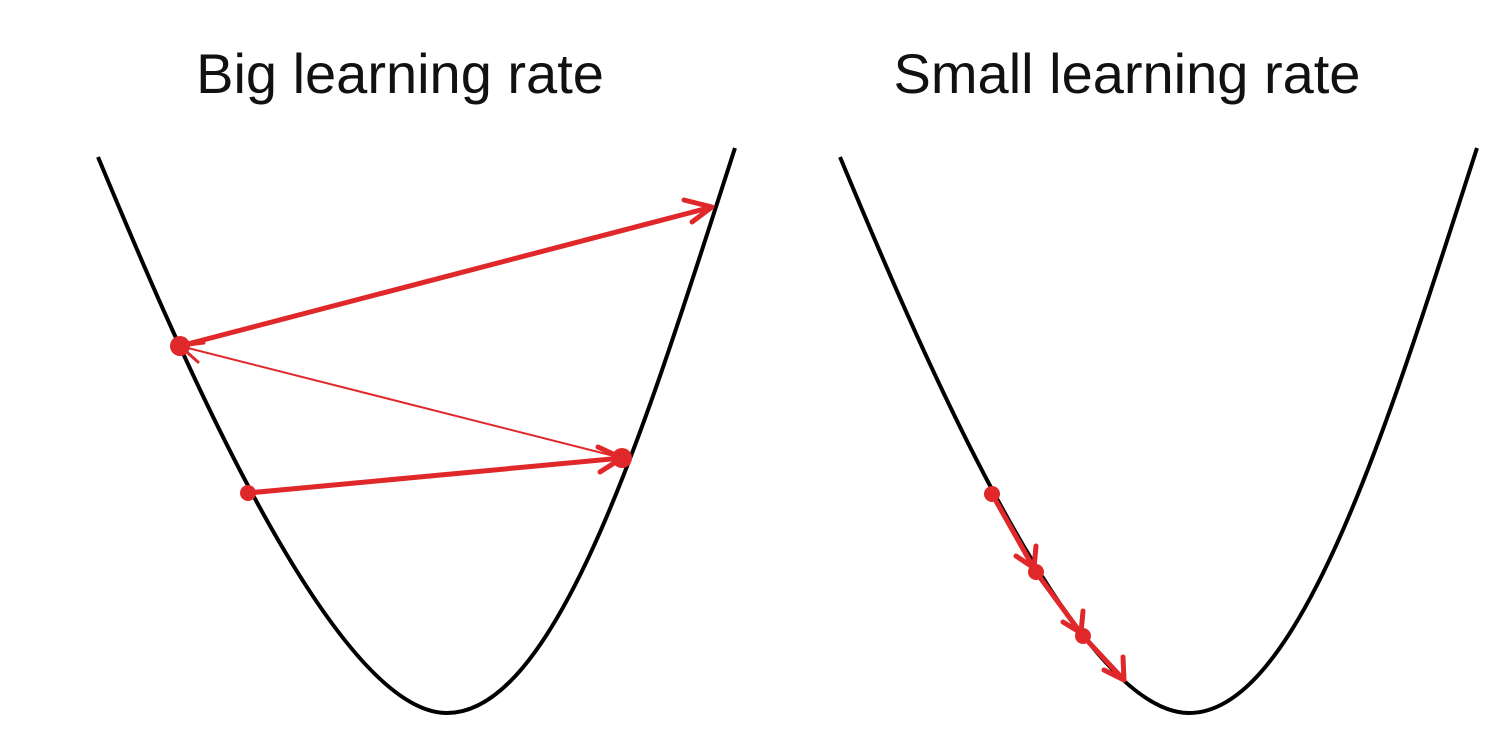  What do you see at coordinates (400, 73) in the screenshot?
I see `big-learning-rate-title: Big learning rate` at bounding box center [400, 73].